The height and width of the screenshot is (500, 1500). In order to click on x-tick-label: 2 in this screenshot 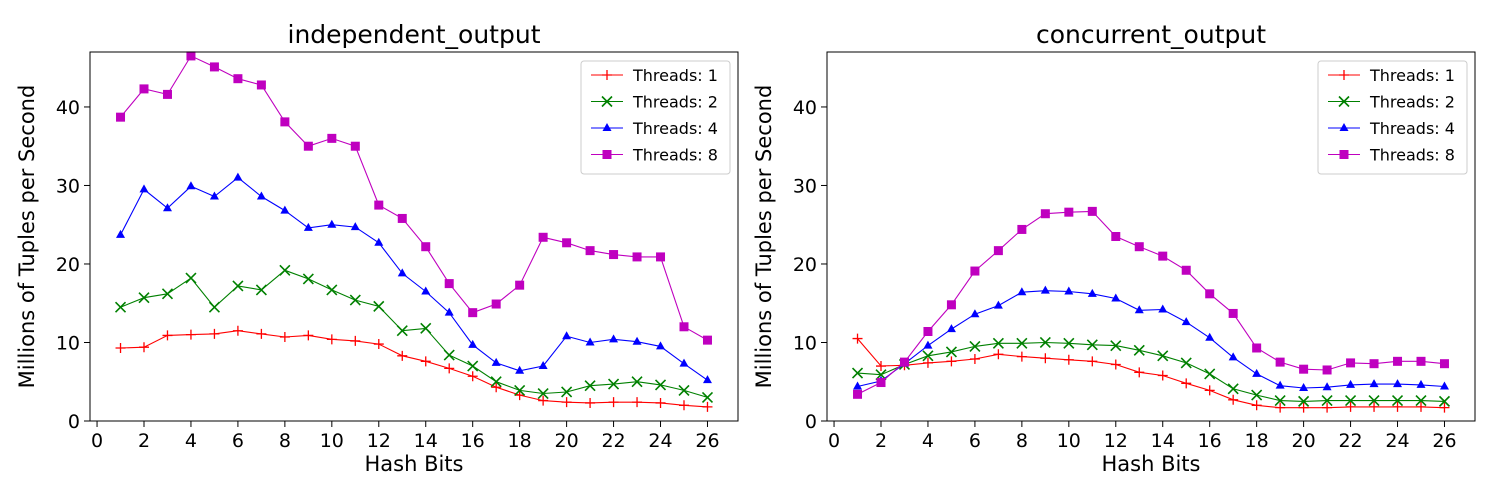, I will do `click(881, 441)`.